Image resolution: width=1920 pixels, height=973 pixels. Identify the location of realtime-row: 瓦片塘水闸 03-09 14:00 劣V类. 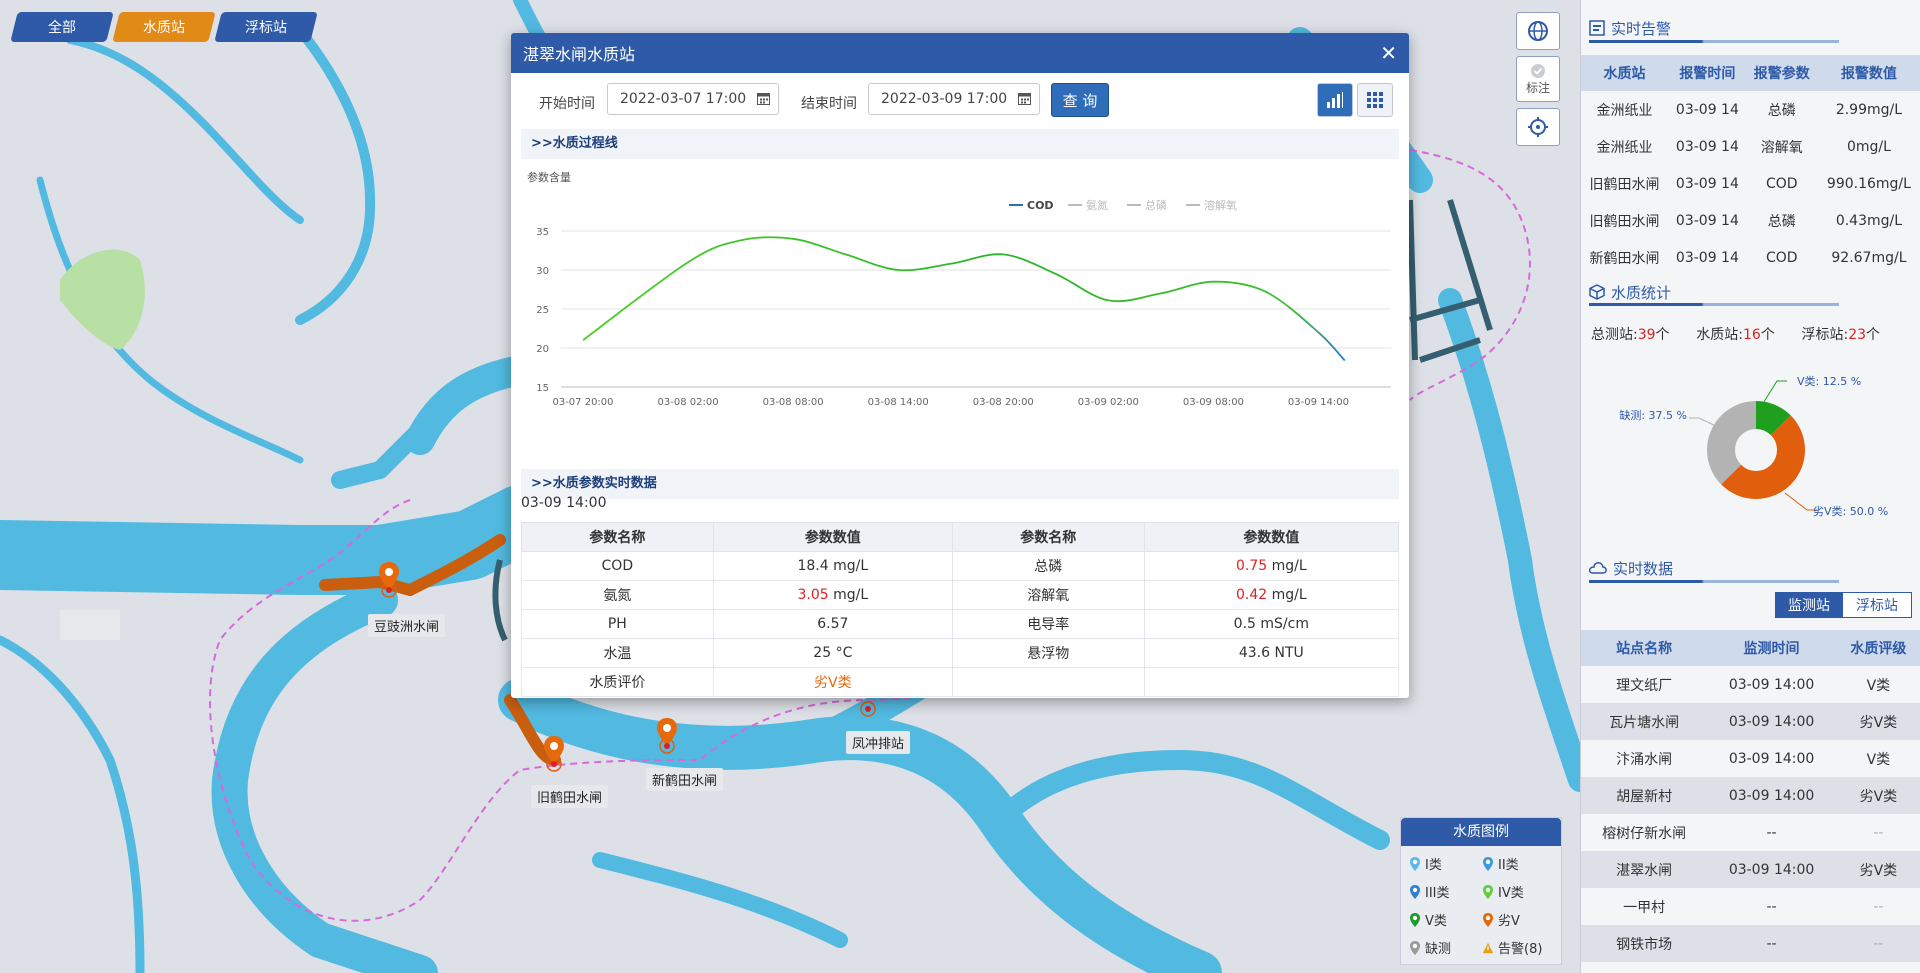
(1750, 721).